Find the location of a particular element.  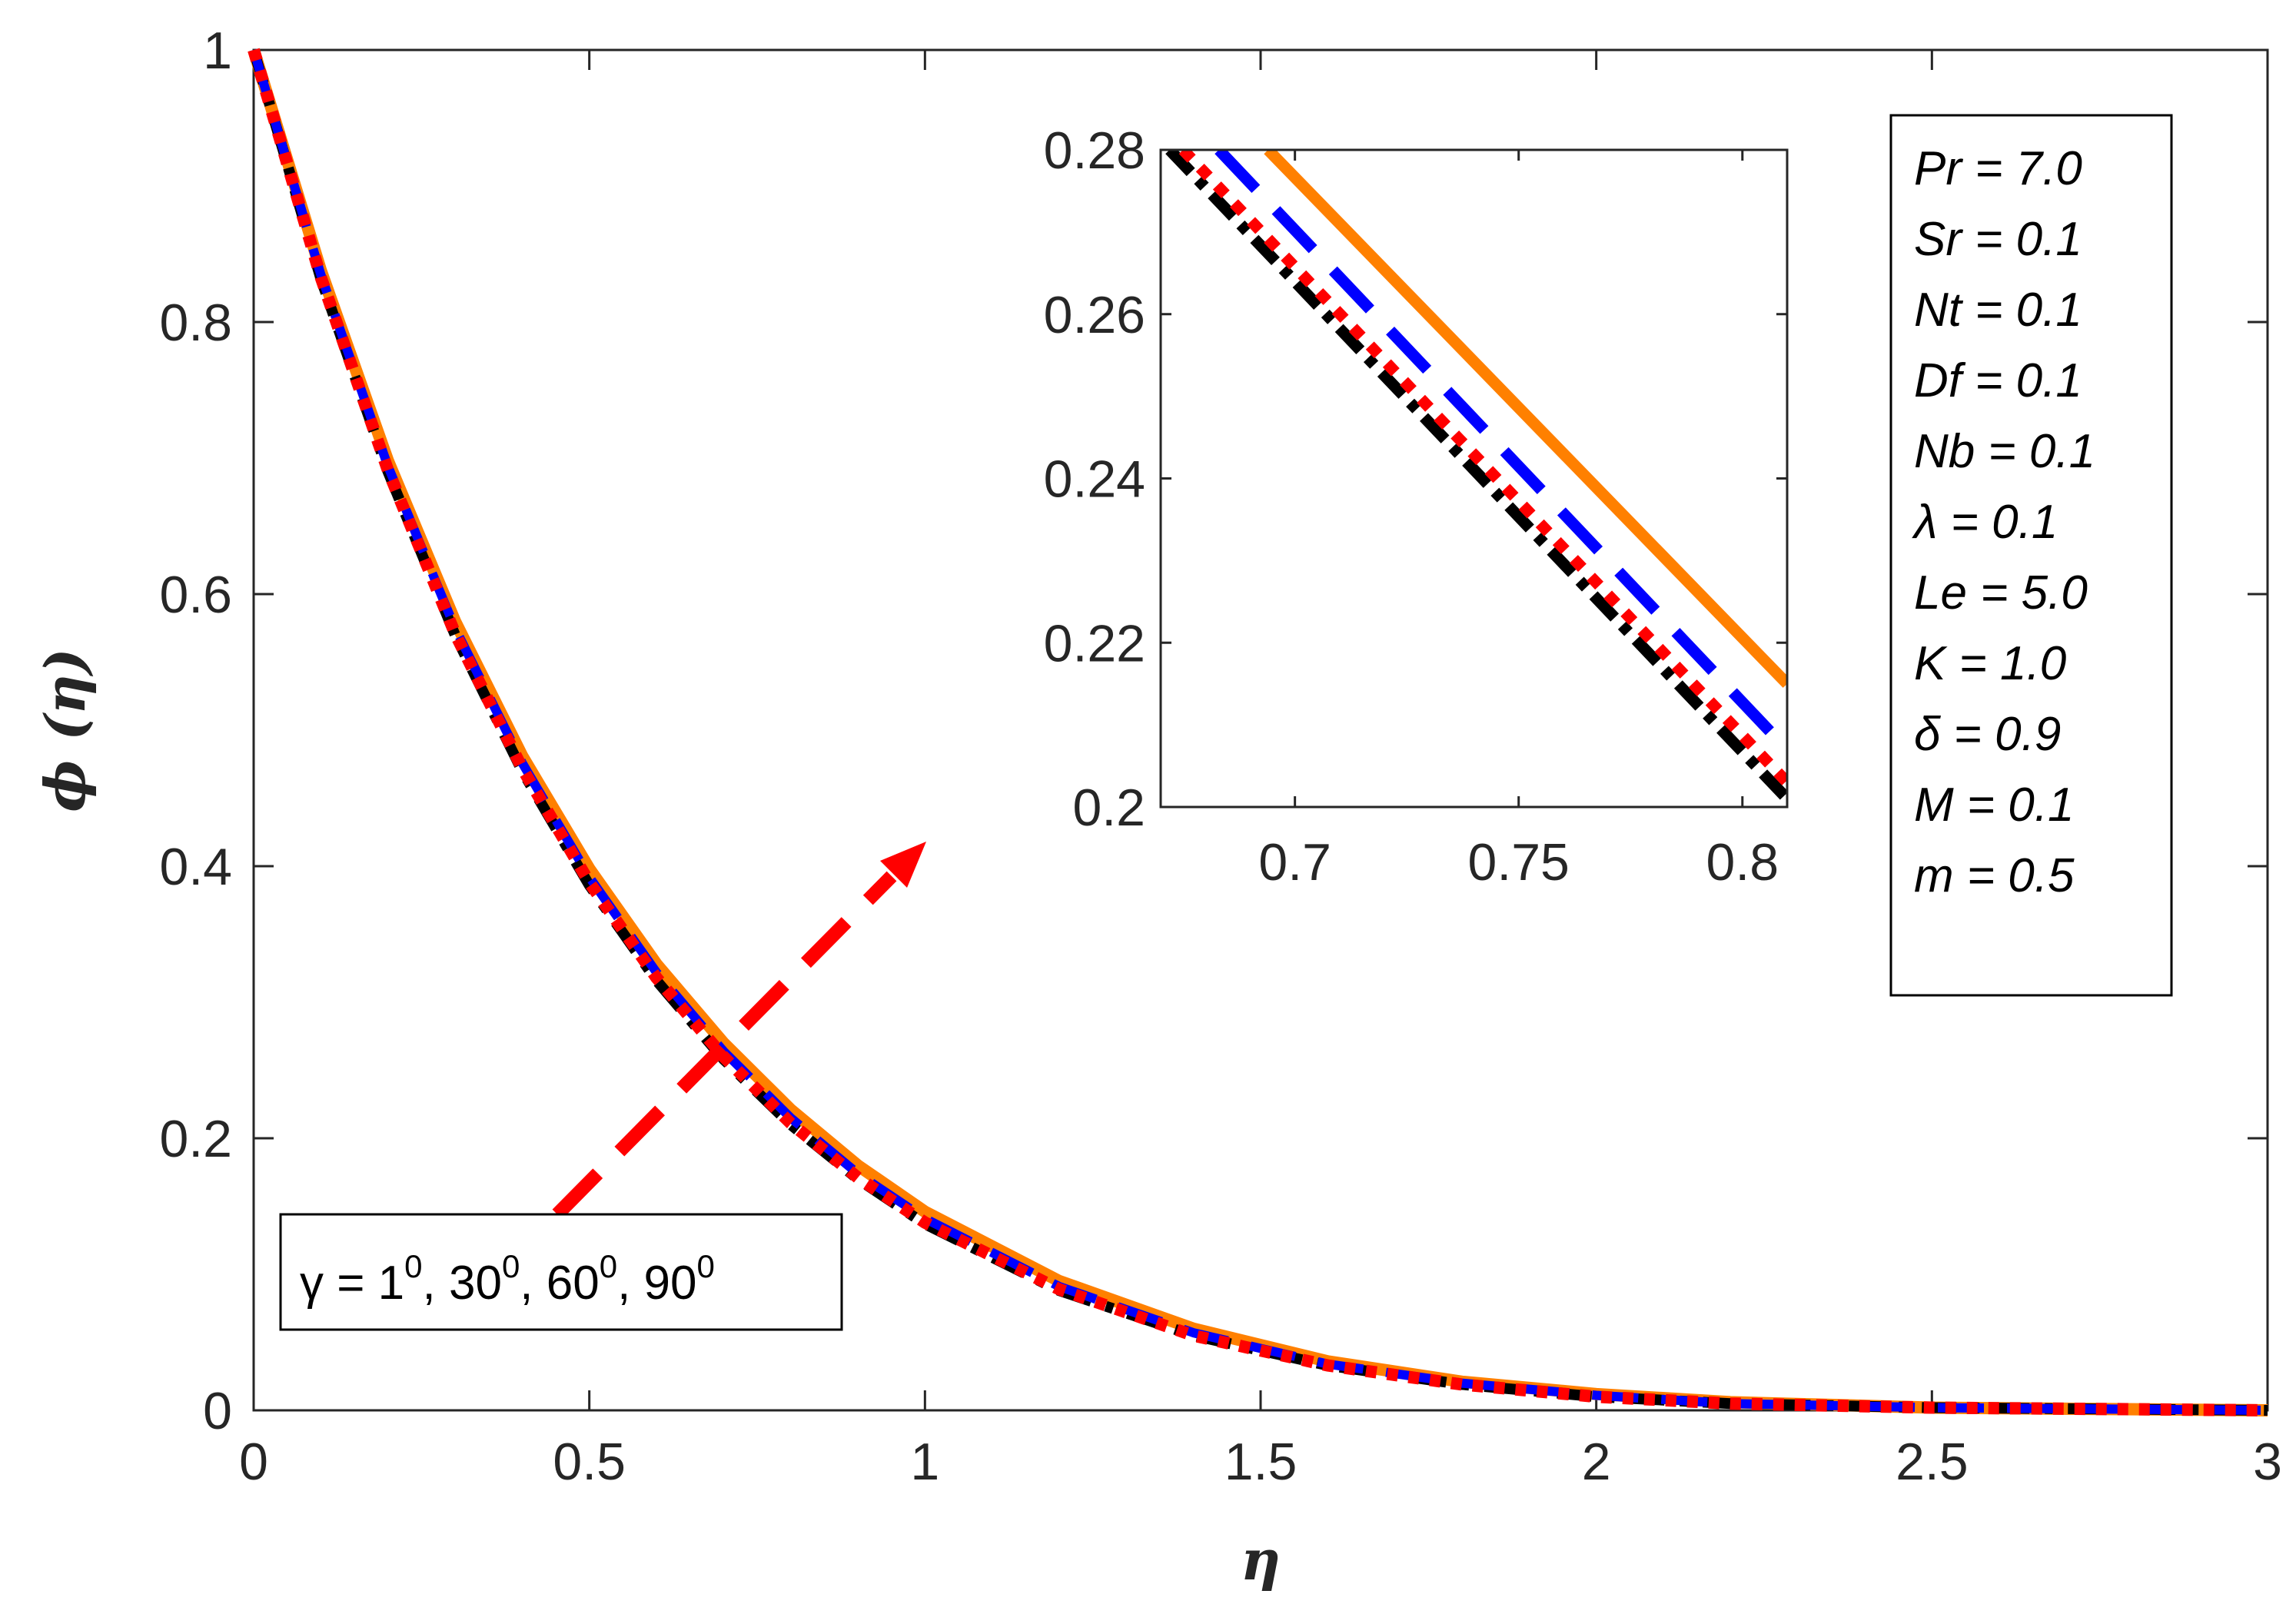

inset-curve-group is located at coordinates (1476, 476).